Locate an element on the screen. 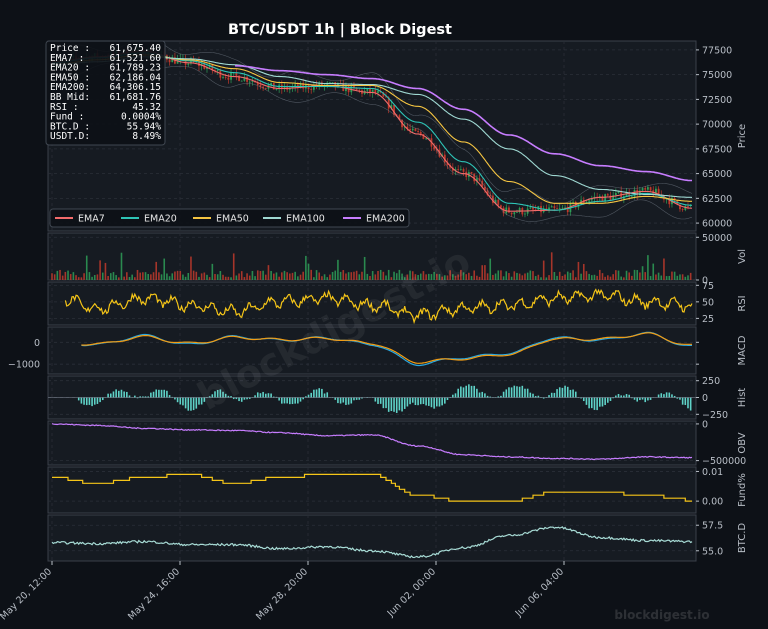 This screenshot has width=768, height=629. legend-label: EMA7 is located at coordinates (91, 219).